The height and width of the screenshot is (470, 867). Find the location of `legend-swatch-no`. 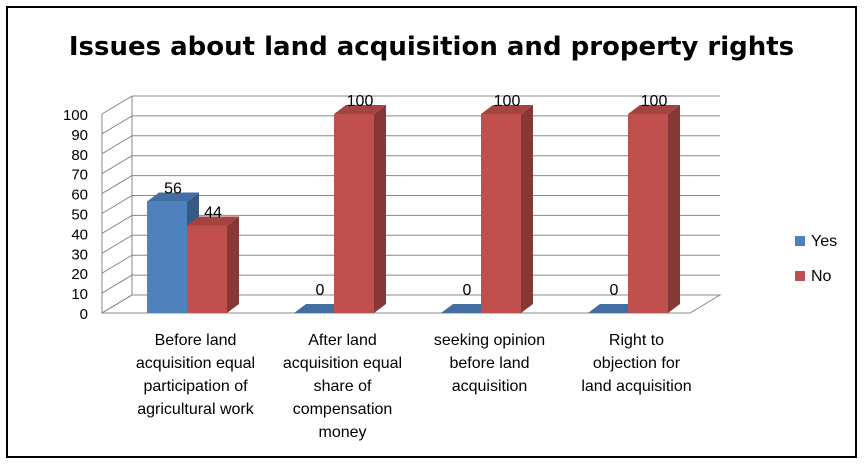

legend-swatch-no is located at coordinates (800, 276).